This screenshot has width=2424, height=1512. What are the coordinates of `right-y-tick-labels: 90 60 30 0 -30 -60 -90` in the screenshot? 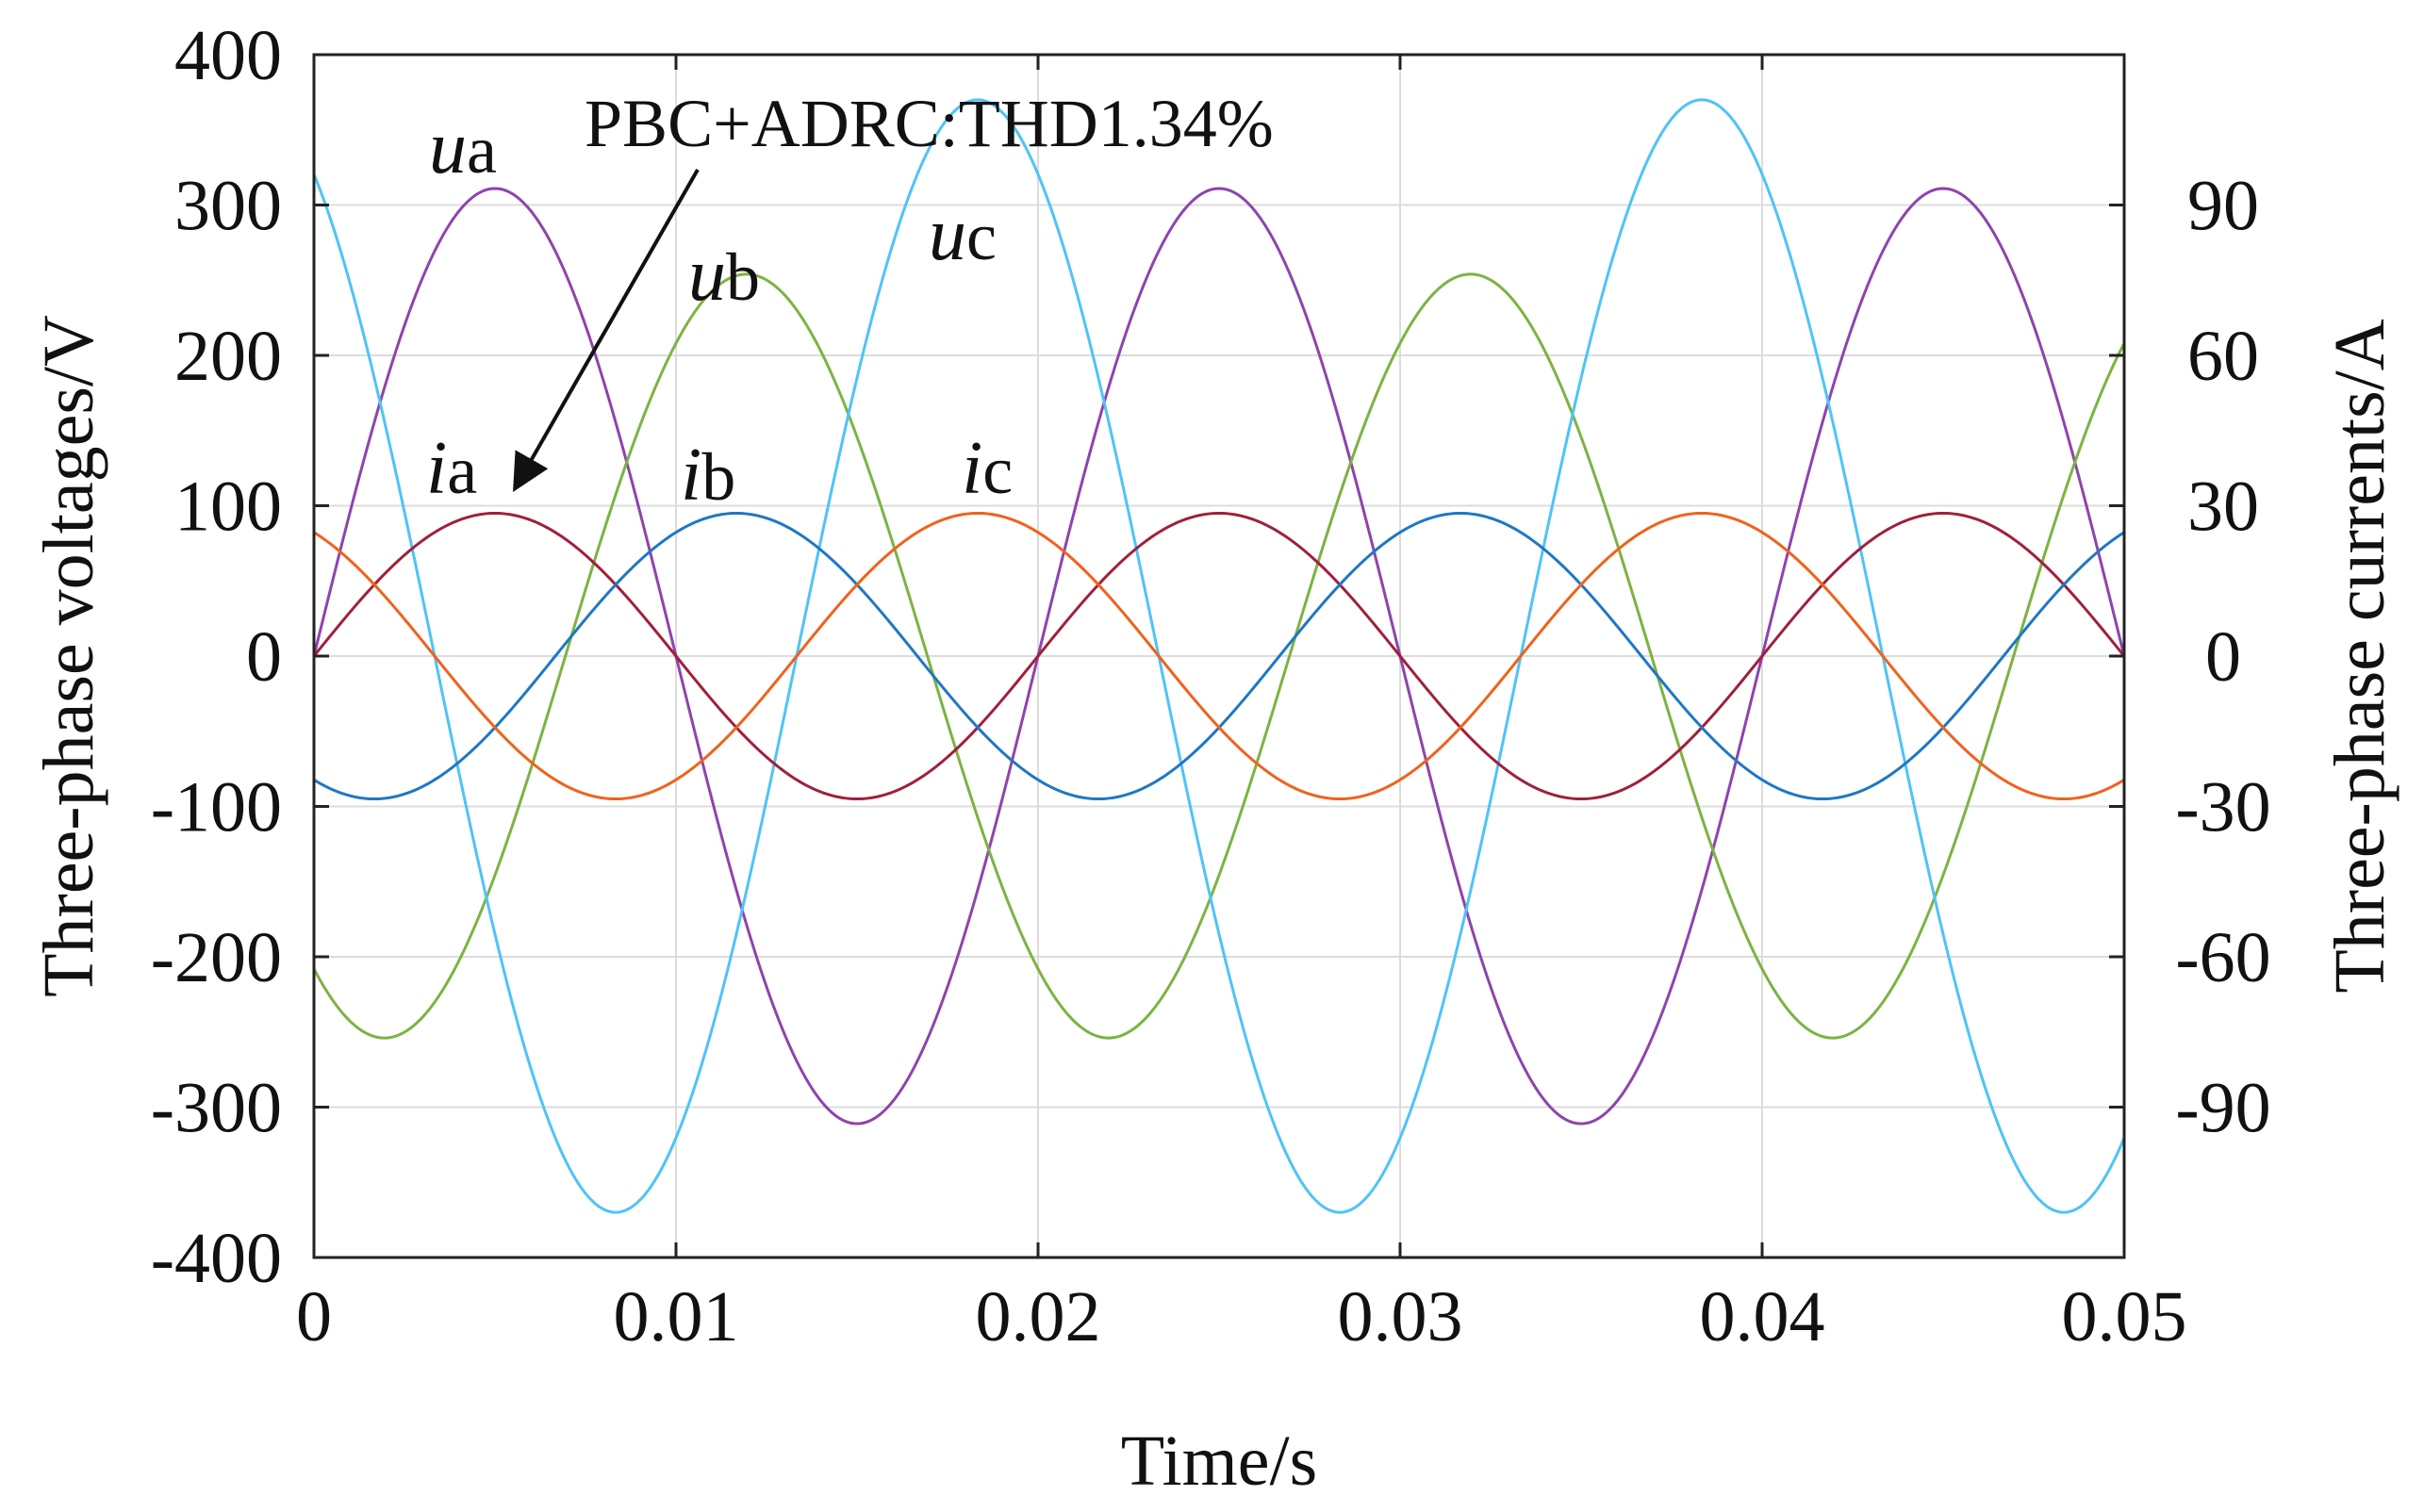 It's located at (2222, 657).